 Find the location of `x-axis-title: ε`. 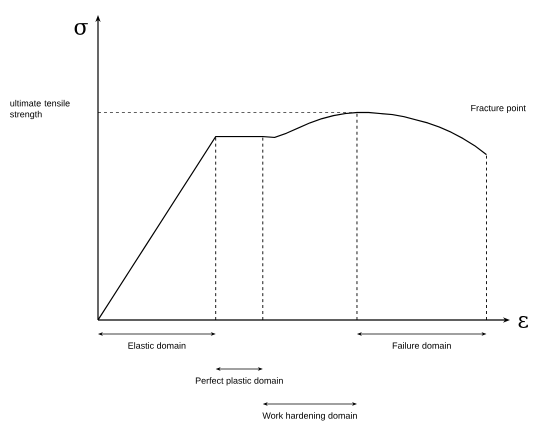

x-axis-title: ε is located at coordinates (523, 322).